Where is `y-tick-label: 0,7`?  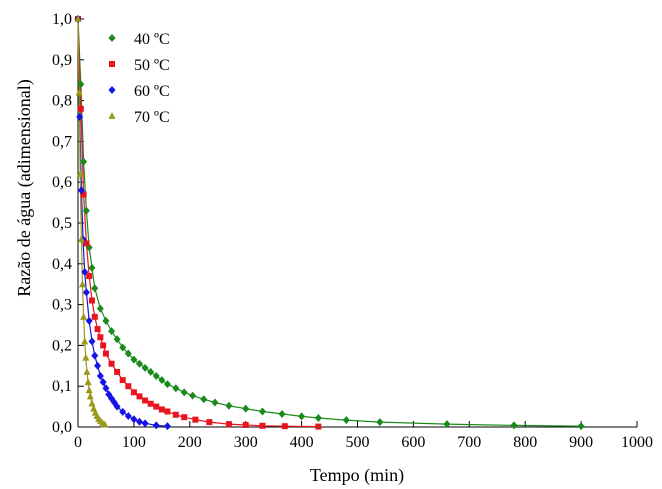 y-tick-label: 0,7 is located at coordinates (62, 141).